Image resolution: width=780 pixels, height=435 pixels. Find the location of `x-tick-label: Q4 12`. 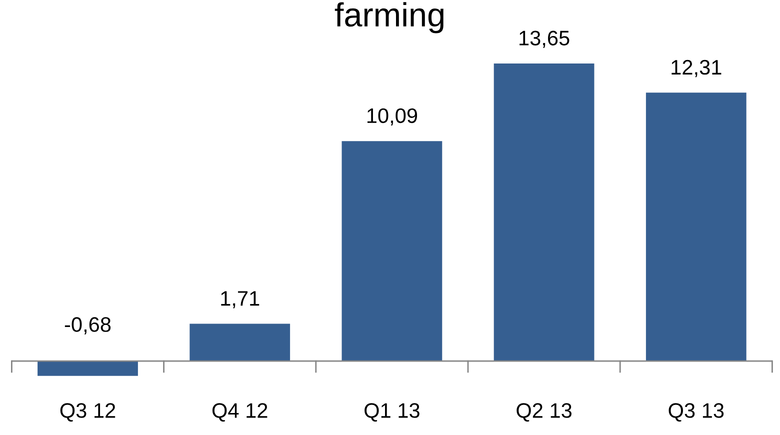

x-tick-label: Q4 12 is located at coordinates (240, 412).